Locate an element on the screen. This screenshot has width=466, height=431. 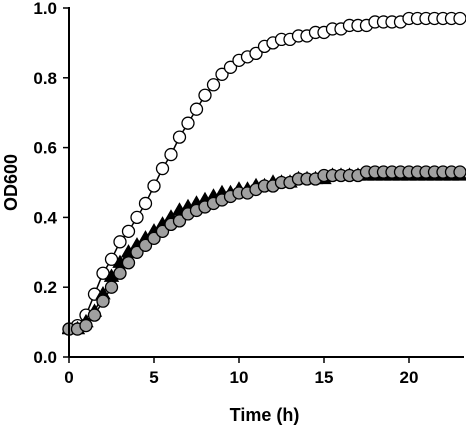
y-tick-label: 0.4 is located at coordinates (45, 217).